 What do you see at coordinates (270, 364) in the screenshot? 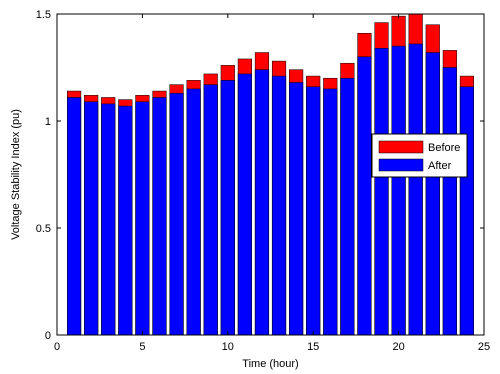
I see `x-axis-label: Time (hour)` at bounding box center [270, 364].